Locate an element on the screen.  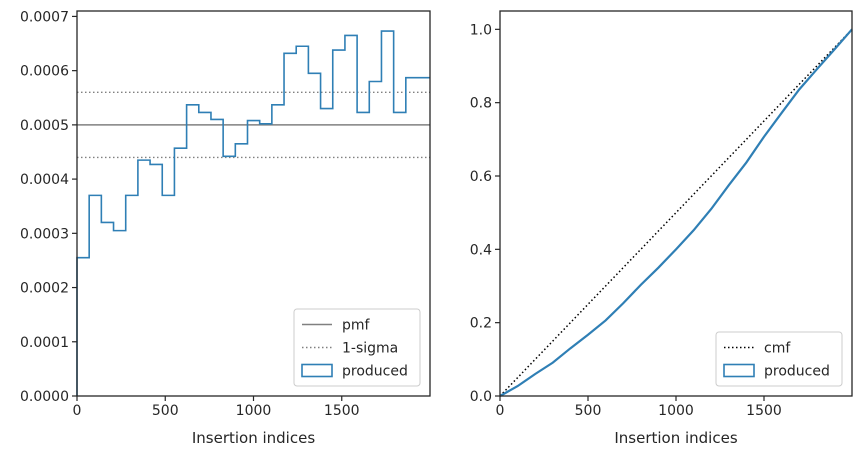
y-tick-label: 0.2 is located at coordinates (481, 324).